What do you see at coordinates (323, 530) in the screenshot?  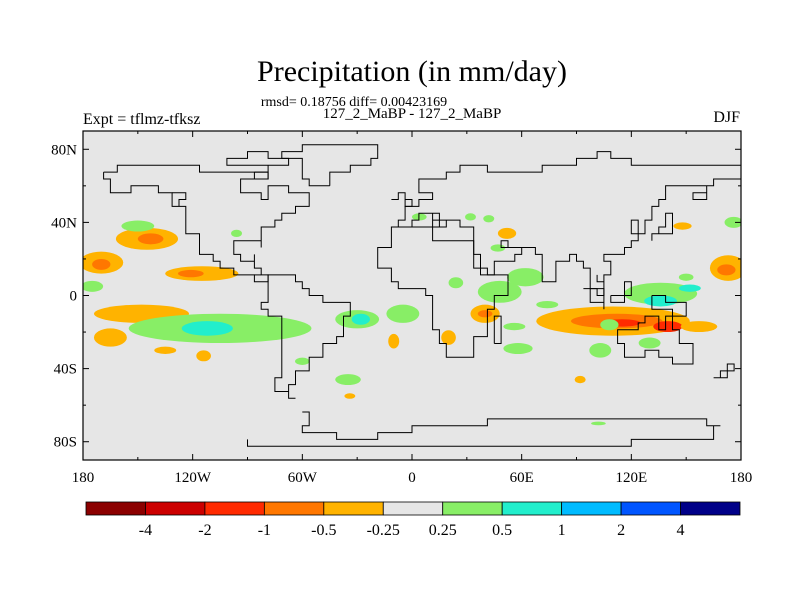 I see `colorbar-label-3: -0.5` at bounding box center [323, 530].